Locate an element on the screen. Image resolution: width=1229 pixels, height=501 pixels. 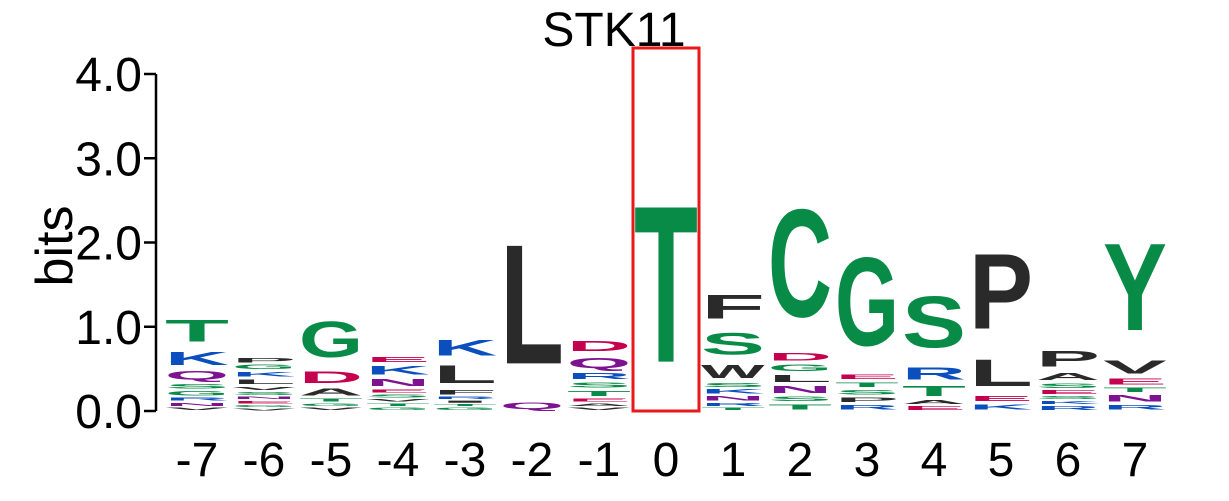
x-tick-label: -6 is located at coordinates (264, 460).